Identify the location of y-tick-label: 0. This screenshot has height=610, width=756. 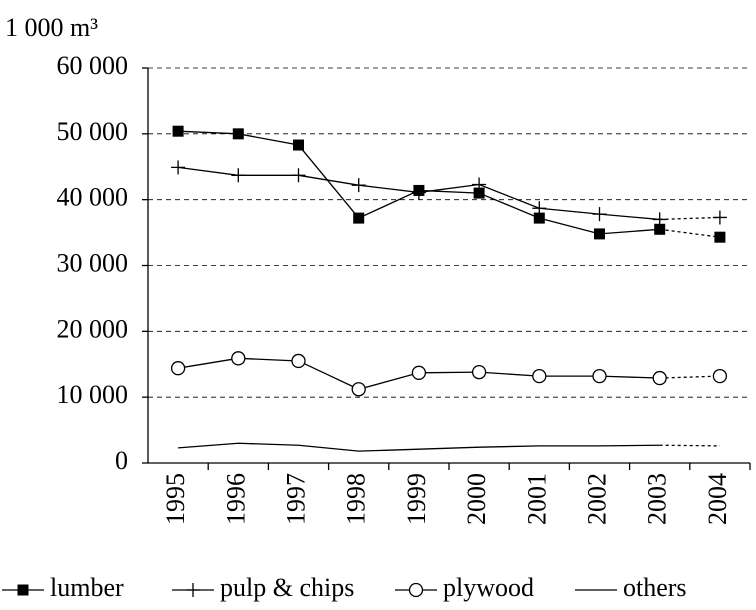
(121, 460).